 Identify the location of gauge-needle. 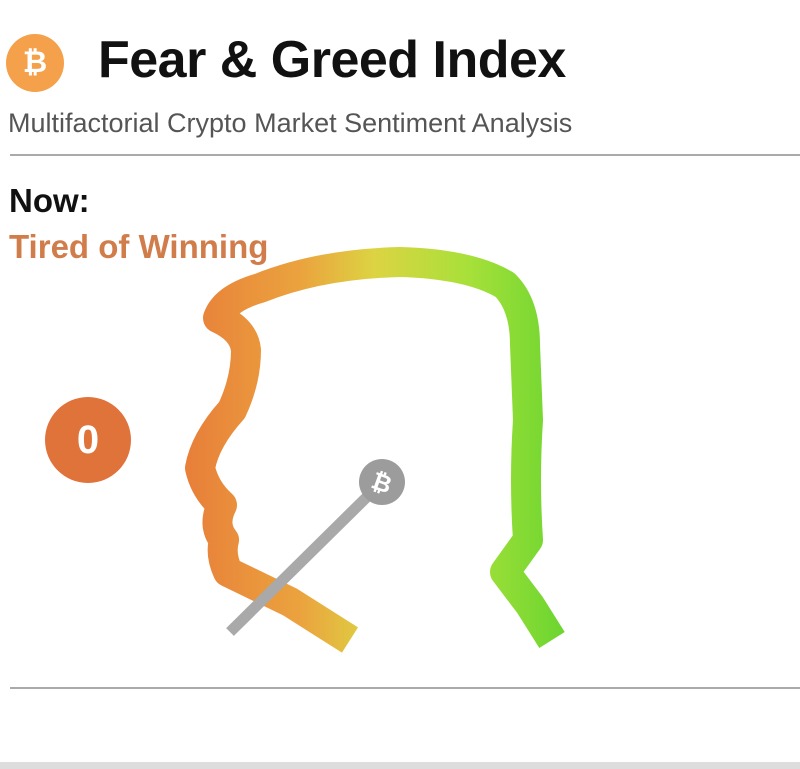
(304, 559).